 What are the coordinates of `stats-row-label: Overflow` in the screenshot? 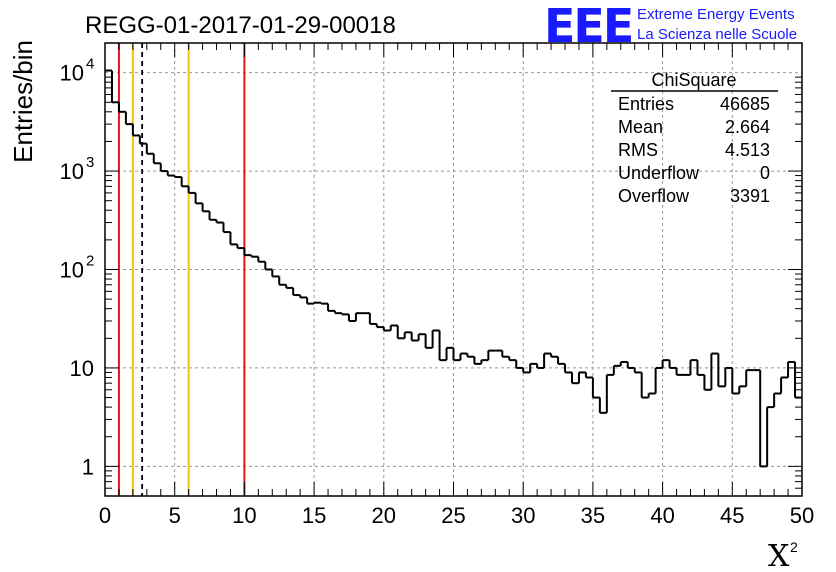 It's located at (654, 196).